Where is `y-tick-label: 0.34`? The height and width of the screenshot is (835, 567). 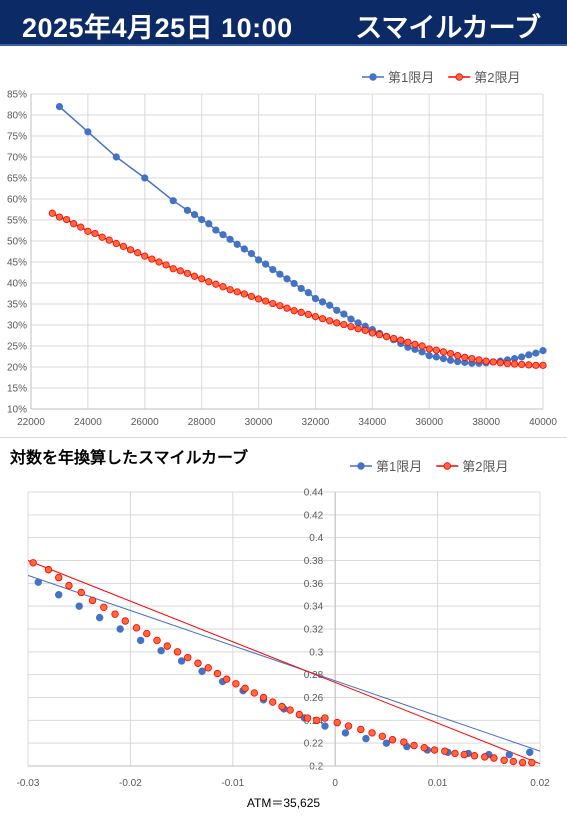
y-tick-label: 0.34 is located at coordinates (314, 607).